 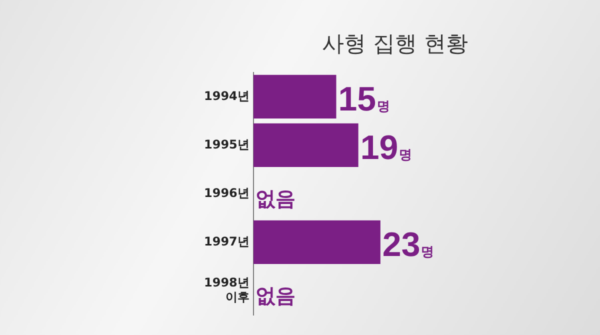 What do you see at coordinates (386, 148) in the screenshot?
I see `data-label: 19명` at bounding box center [386, 148].